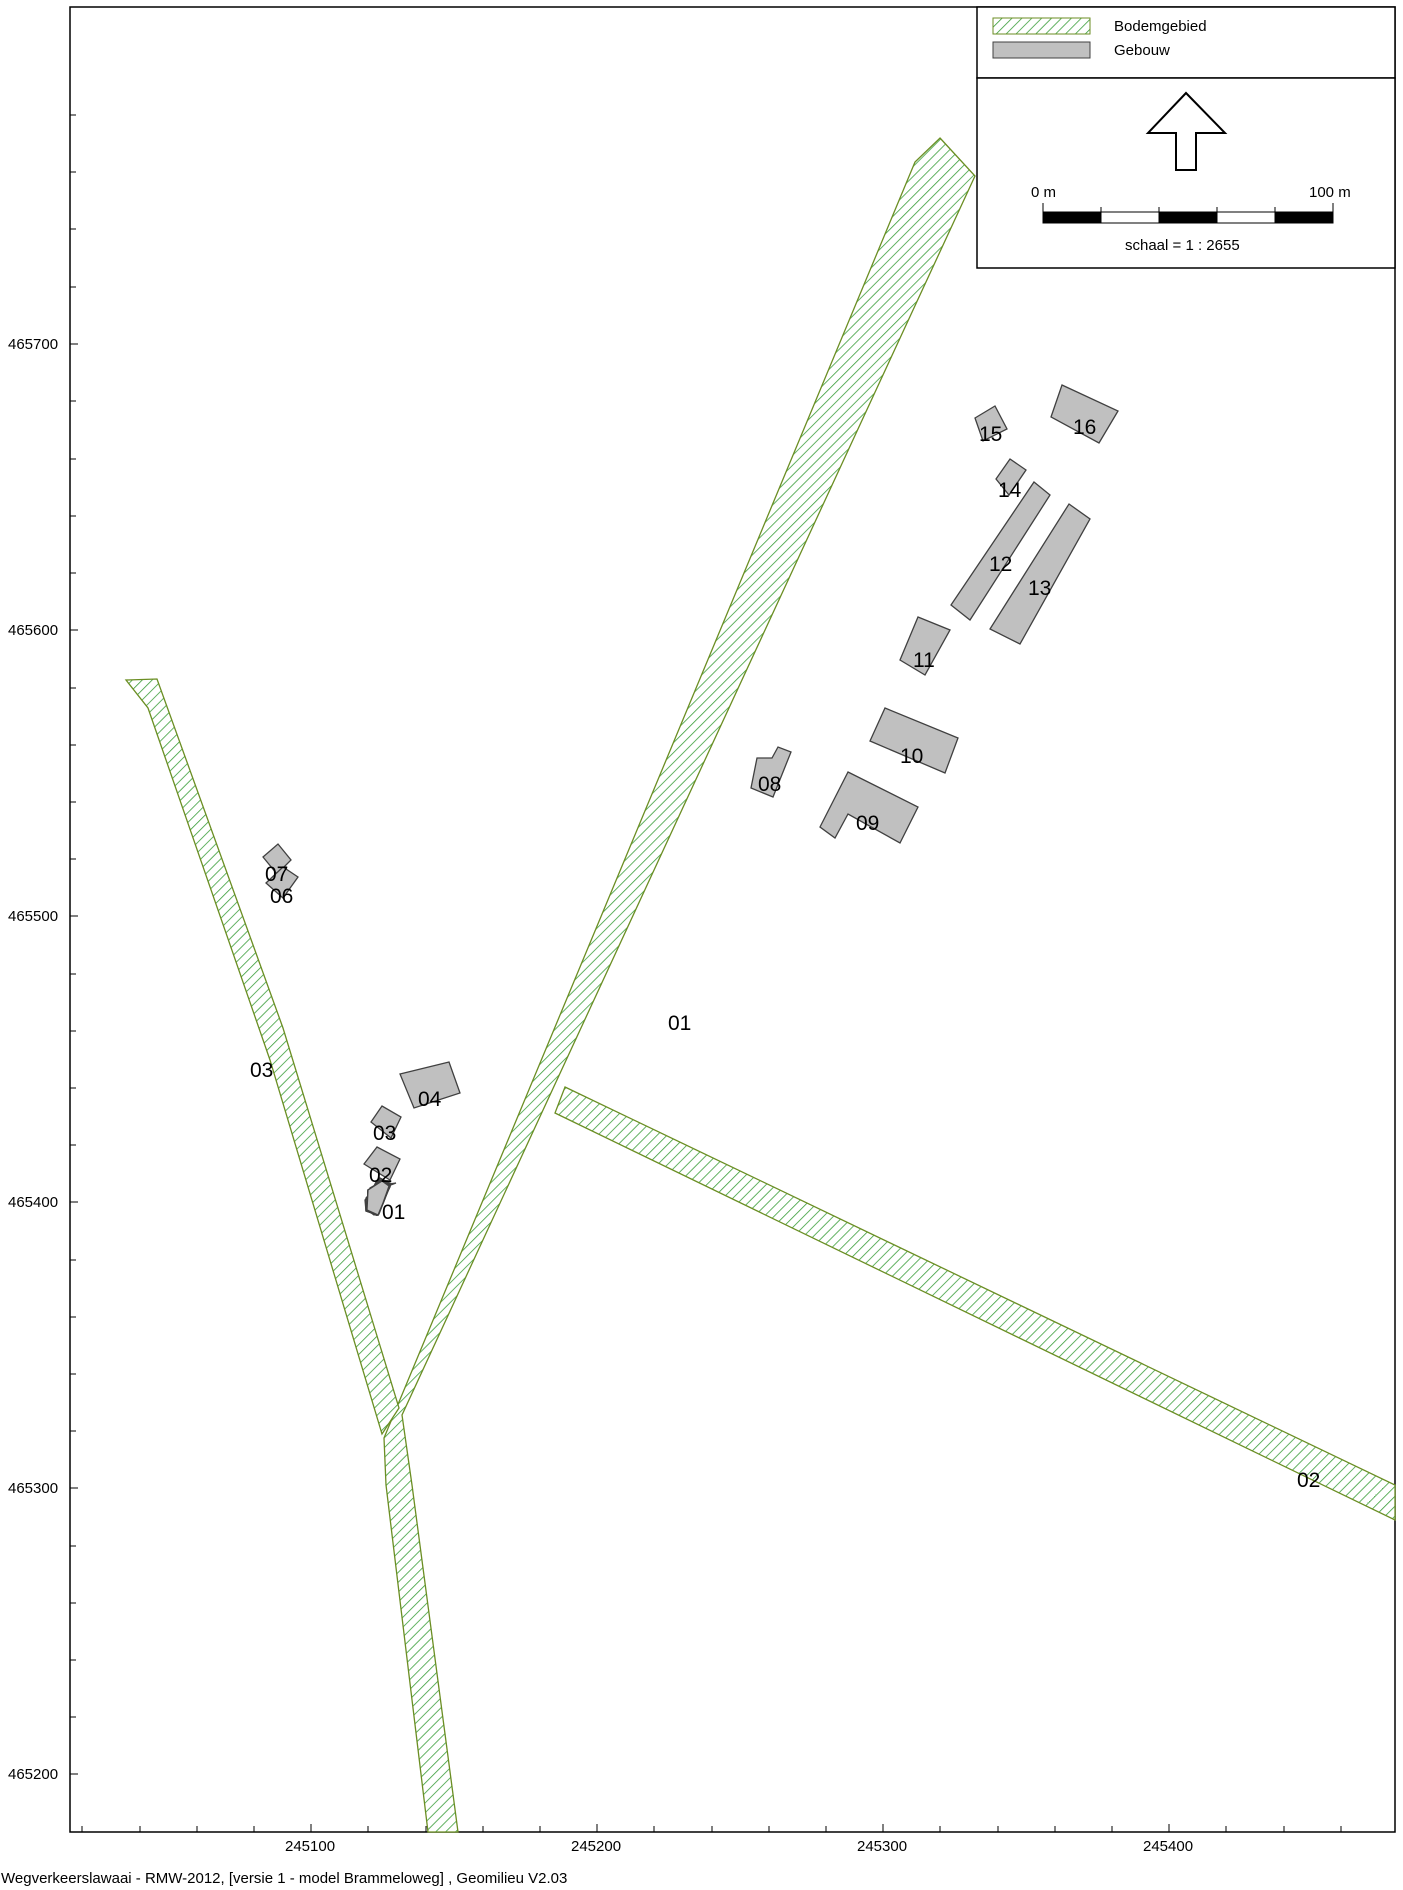  What do you see at coordinates (1000, 564) in the screenshot?
I see `building-label-12: 12` at bounding box center [1000, 564].